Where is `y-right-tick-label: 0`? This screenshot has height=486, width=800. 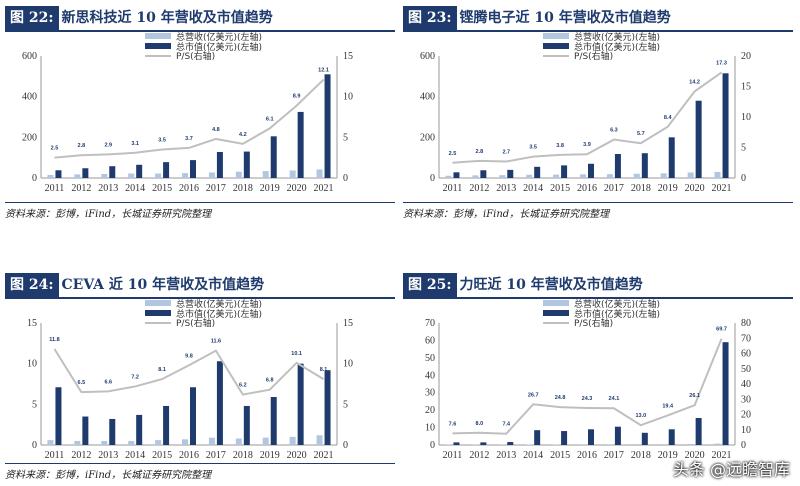
y-right-tick-label: 0 is located at coordinates (345, 178).